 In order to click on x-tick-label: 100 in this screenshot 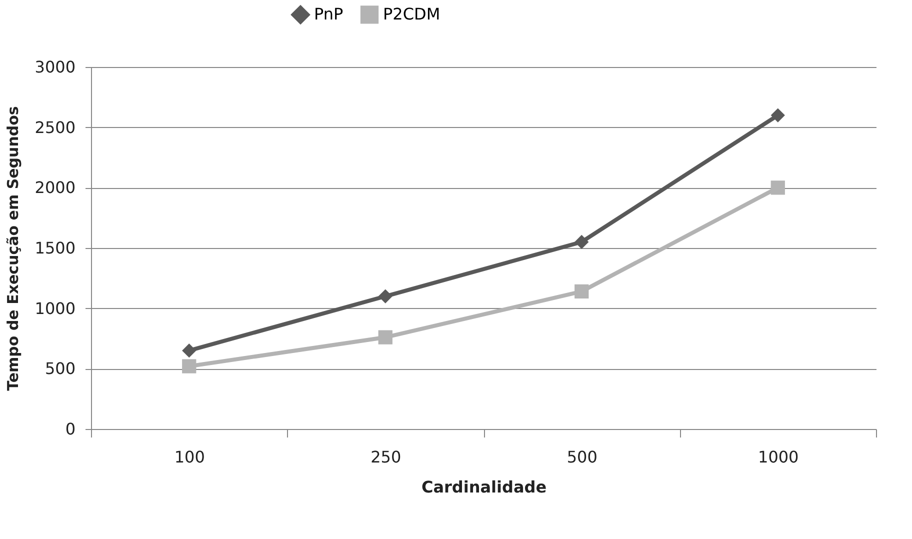, I will do `click(189, 457)`.